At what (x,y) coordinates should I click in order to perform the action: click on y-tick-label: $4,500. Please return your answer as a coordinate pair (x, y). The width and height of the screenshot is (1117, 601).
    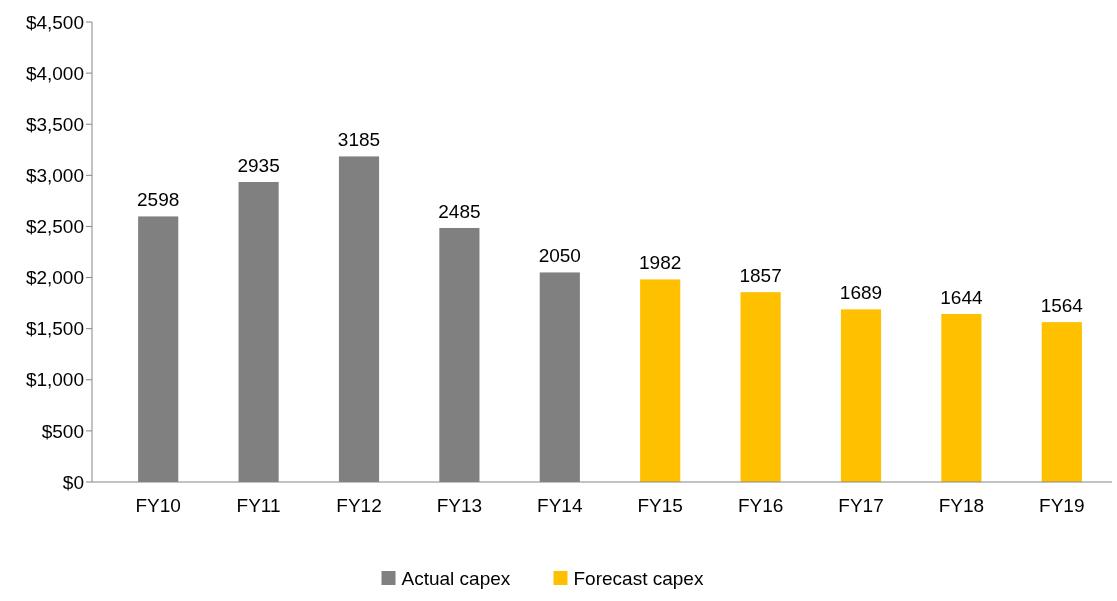
    Looking at the image, I should click on (54, 22).